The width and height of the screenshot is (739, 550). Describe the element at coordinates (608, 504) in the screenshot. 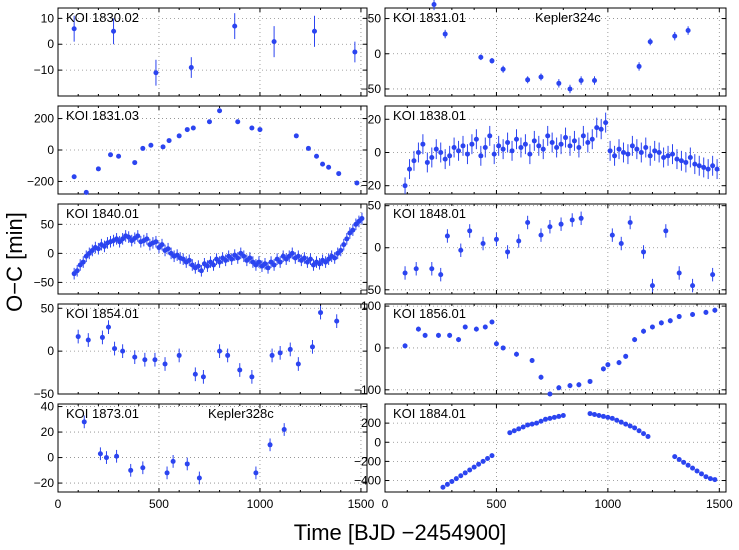

I see `x-tick-label: 1000` at that location.